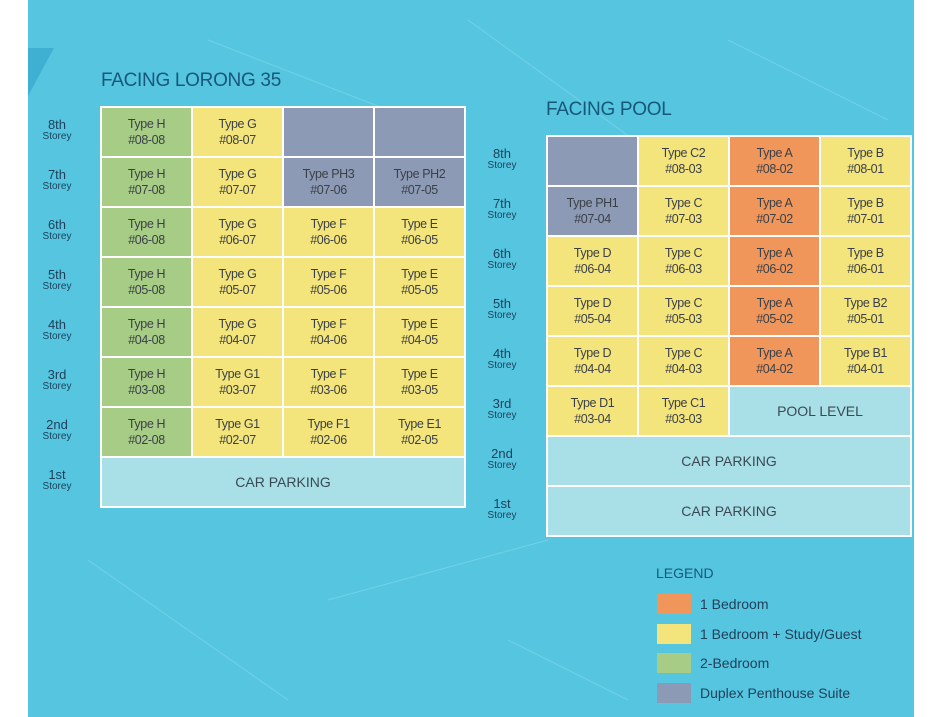 The image size is (943, 717). Describe the element at coordinates (328, 423) in the screenshot. I see `unit-type: Type F1` at that location.